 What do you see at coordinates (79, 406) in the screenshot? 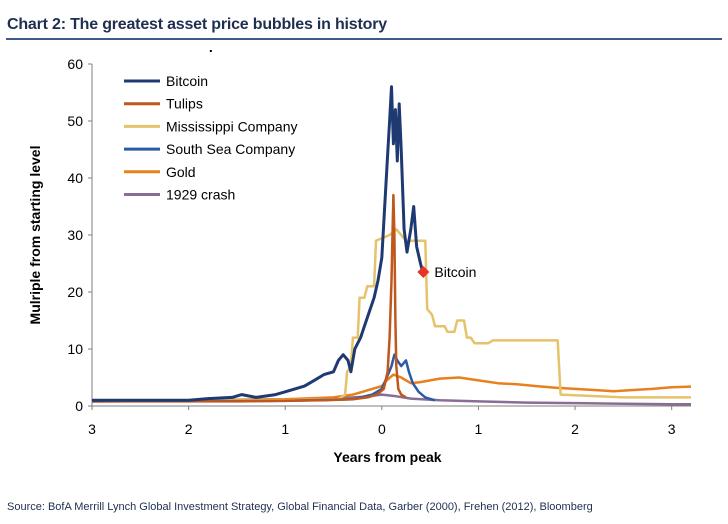
I see `y-tick-label: 0` at bounding box center [79, 406].